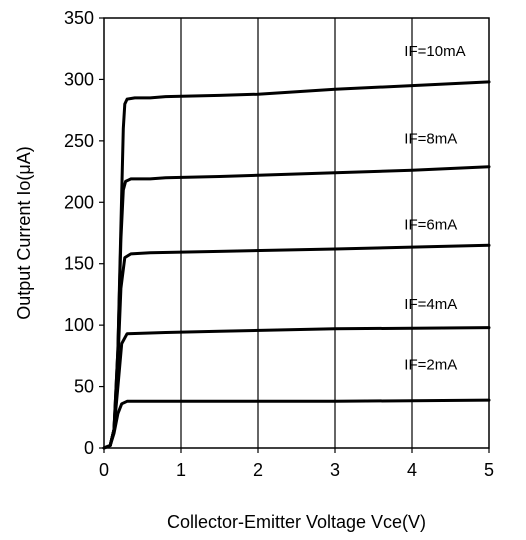 The width and height of the screenshot is (526, 540). Describe the element at coordinates (24, 232) in the screenshot. I see `y-axis-title: Output Current Io(μA)` at that location.